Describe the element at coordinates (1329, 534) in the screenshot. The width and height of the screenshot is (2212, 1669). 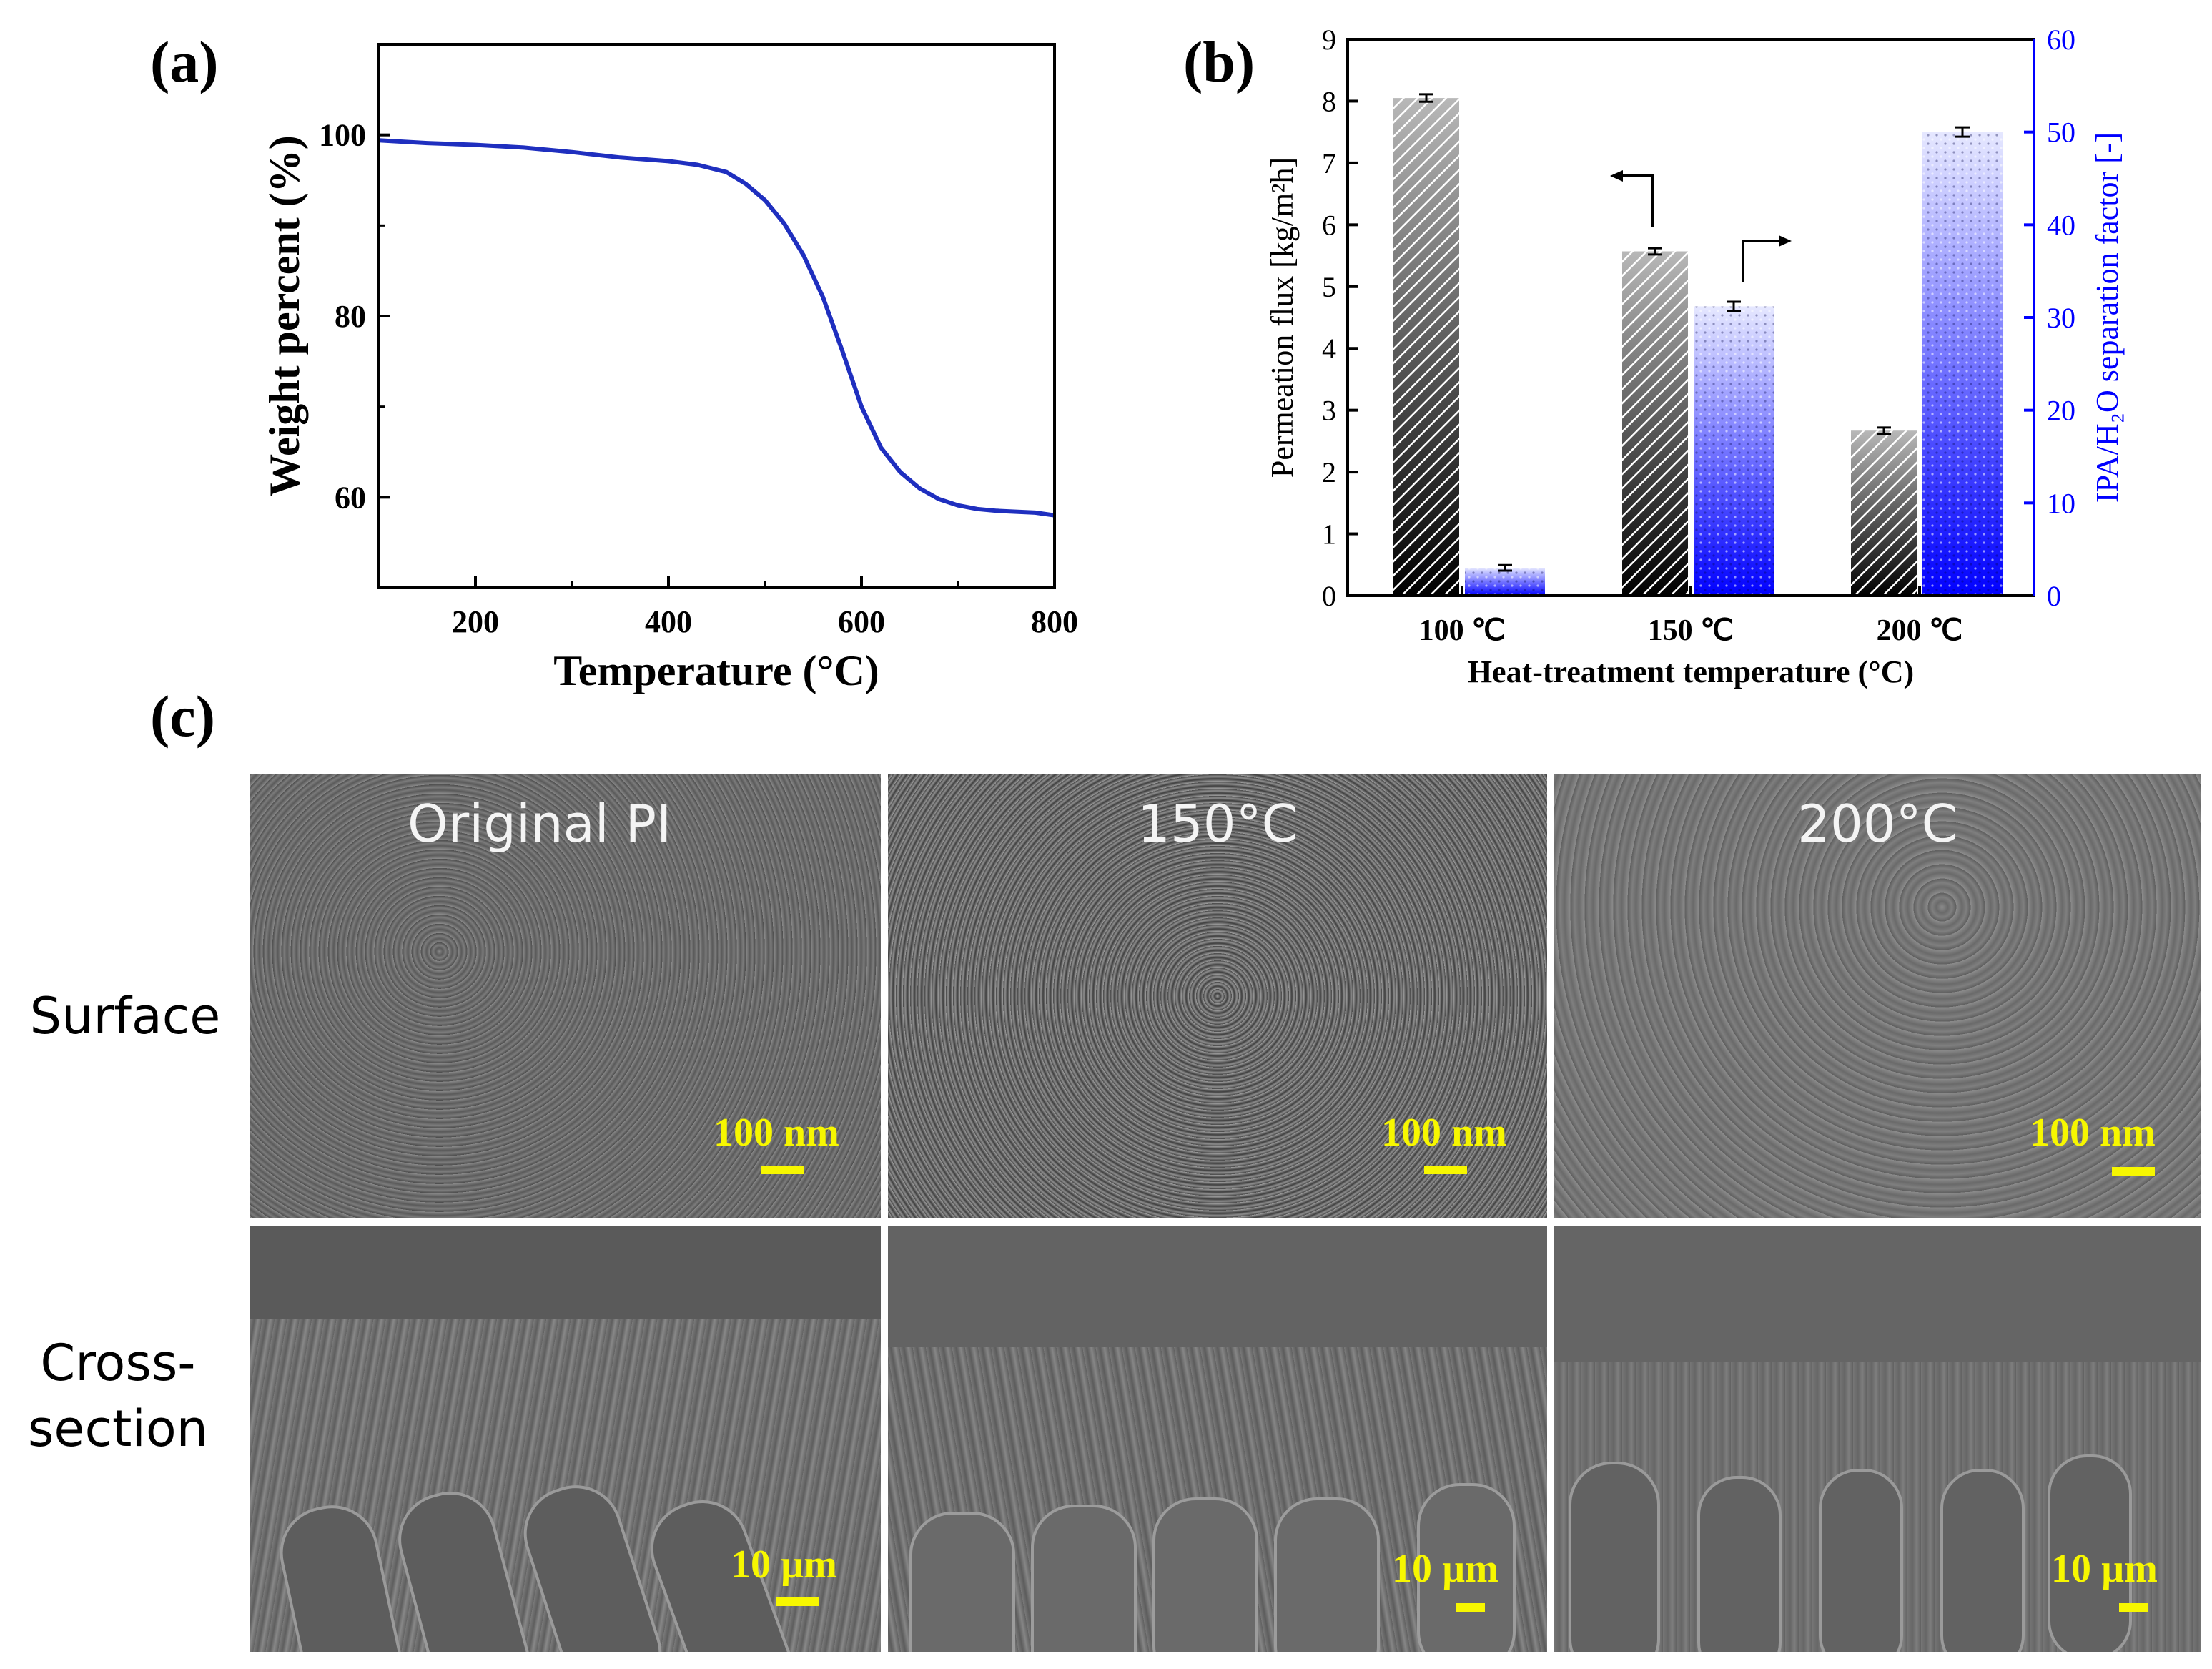
I see `left-y-tick-label: 1` at that location.